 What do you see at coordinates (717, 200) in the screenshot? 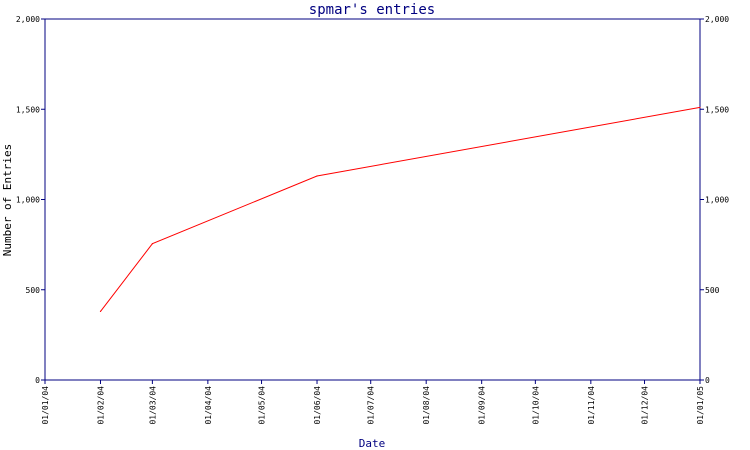
I see `y-tick-right-label: 1,000` at bounding box center [717, 200].